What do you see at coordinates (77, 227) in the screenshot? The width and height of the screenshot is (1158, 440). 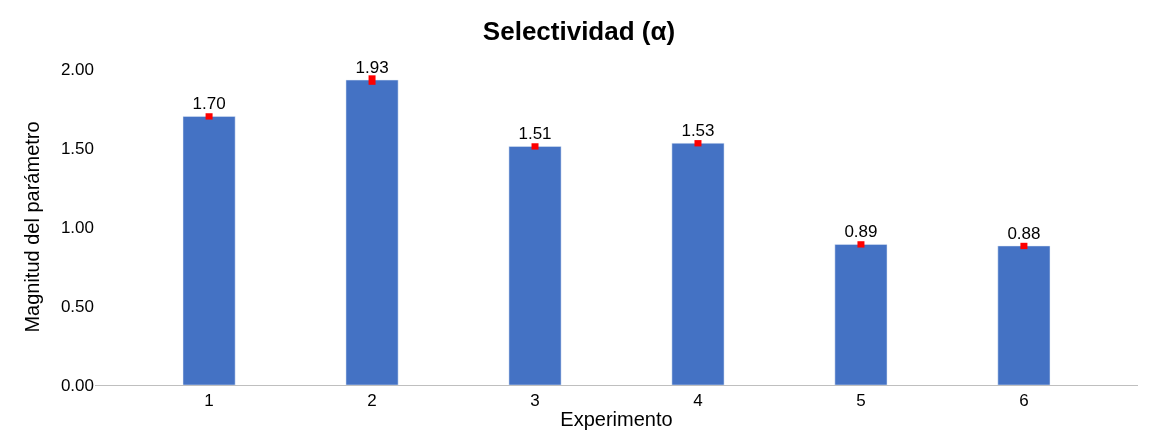 I see `y-tick-label: 1.00` at bounding box center [77, 227].